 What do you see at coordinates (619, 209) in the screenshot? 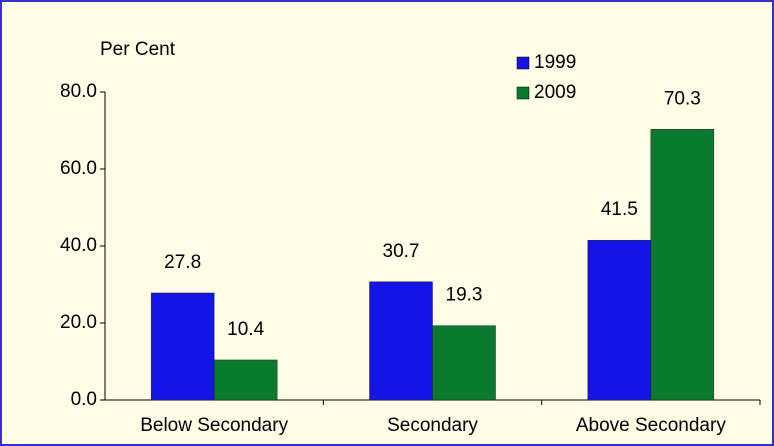
I see `data-label: 41.5` at bounding box center [619, 209].